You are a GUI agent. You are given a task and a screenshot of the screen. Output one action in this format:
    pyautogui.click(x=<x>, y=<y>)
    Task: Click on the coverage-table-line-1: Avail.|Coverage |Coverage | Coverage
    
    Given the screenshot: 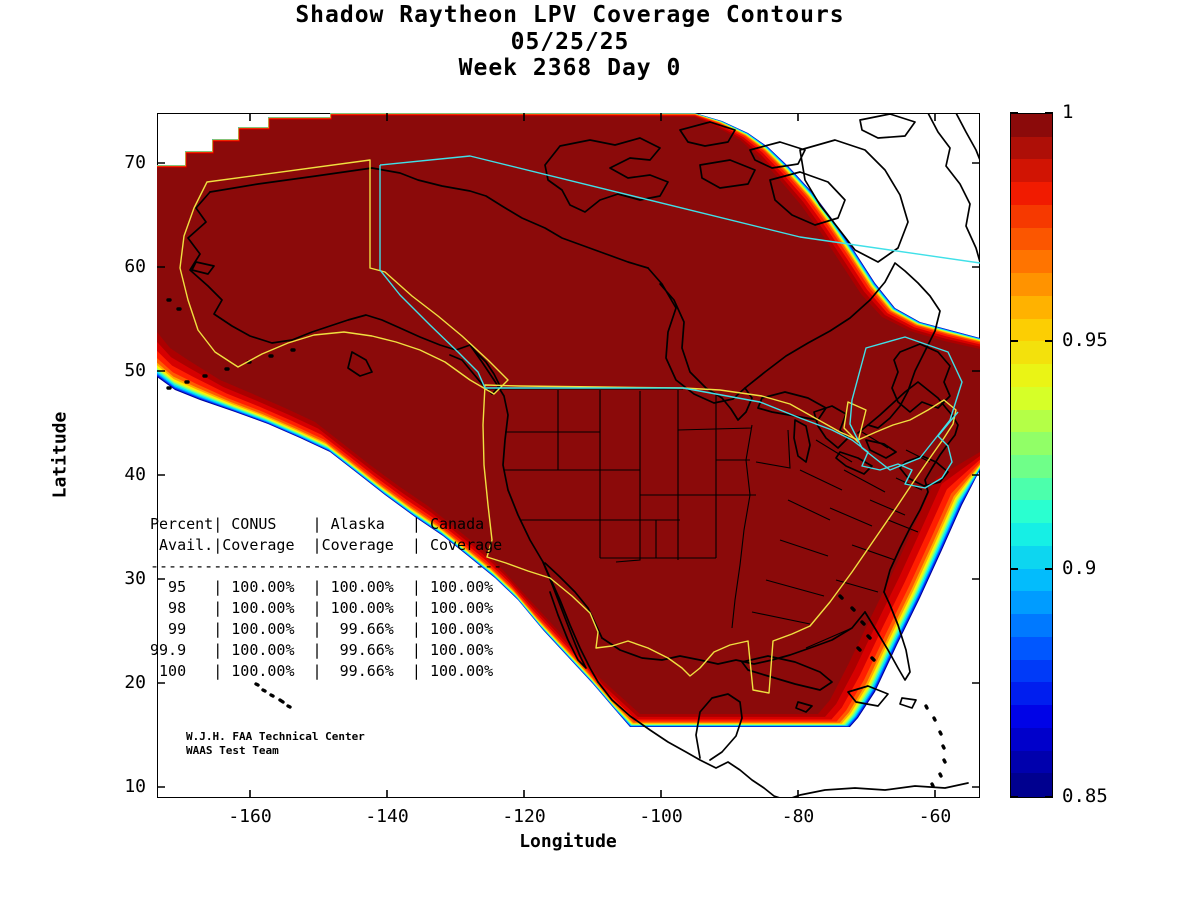 What is the action you would take?
    pyautogui.click(x=326, y=545)
    